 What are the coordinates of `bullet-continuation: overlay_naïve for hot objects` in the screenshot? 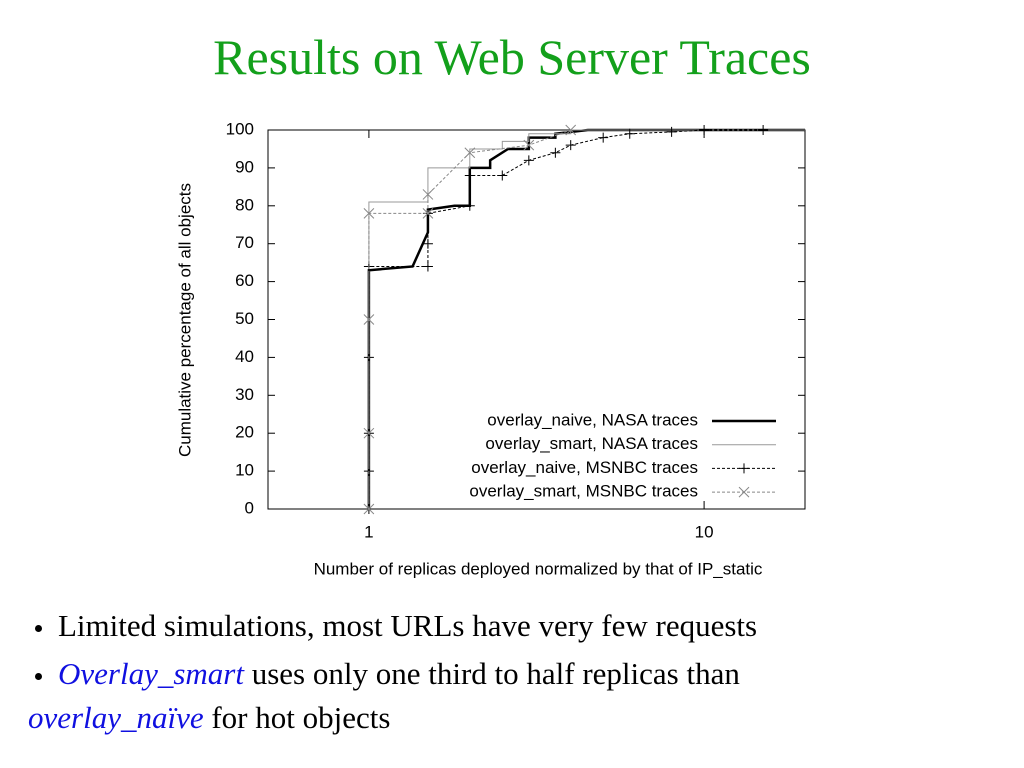 It's located at (209, 718).